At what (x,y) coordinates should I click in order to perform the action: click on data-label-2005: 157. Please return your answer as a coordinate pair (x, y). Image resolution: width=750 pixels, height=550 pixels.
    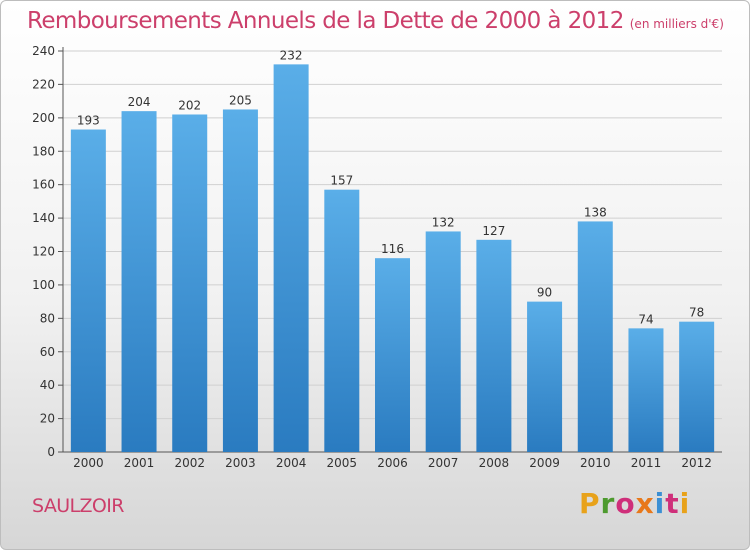
    Looking at the image, I should click on (341, 181).